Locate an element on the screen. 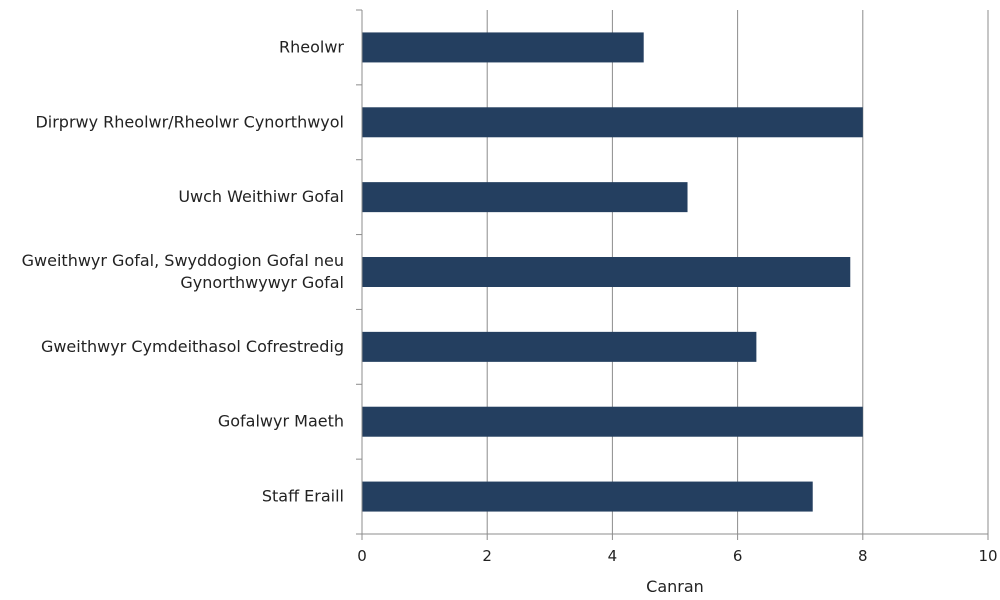 The height and width of the screenshot is (600, 1000). category-label-0: Rheolwr is located at coordinates (311, 46).